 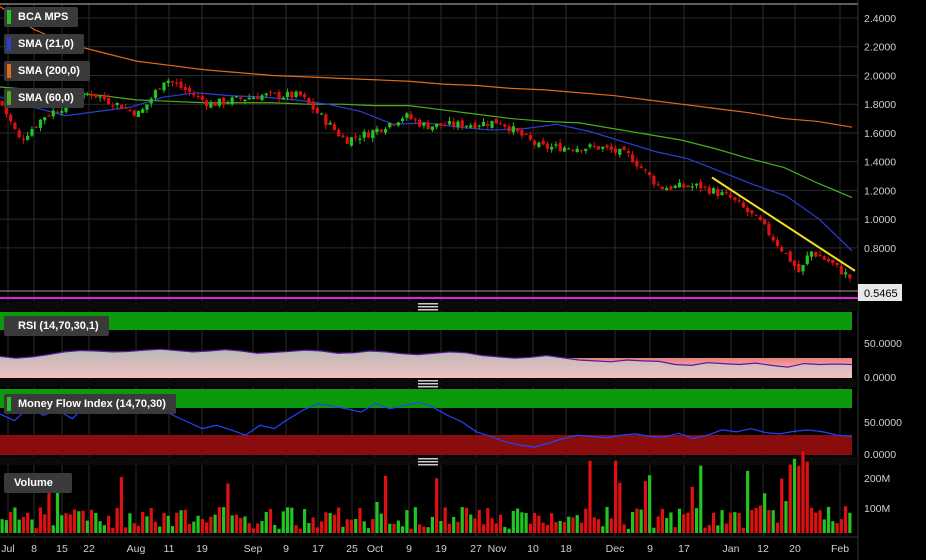 I want to click on legend-mfi: Money Flow Index (14,70,30), so click(x=90, y=404).